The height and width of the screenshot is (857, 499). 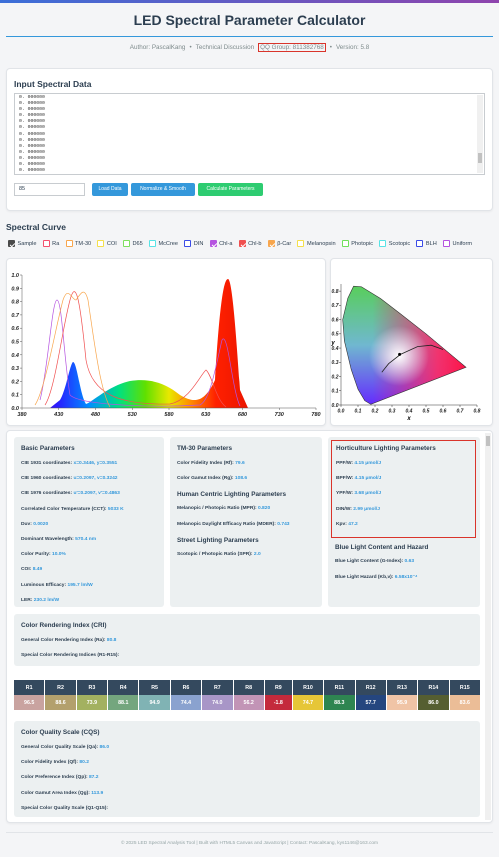 I want to click on legend-item: Photopic, so click(x=357, y=243).